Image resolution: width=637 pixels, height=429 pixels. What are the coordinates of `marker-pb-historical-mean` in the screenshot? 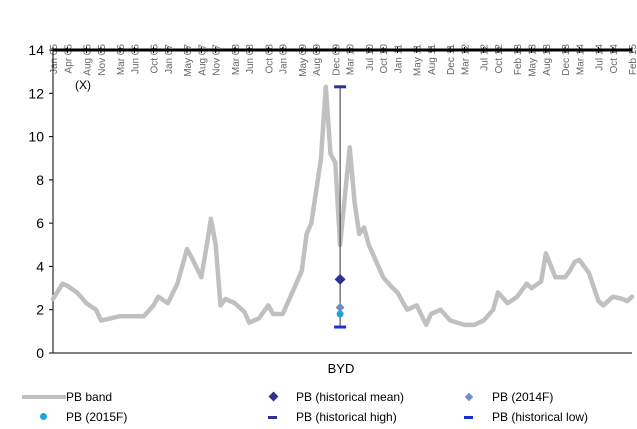 It's located at (340, 279).